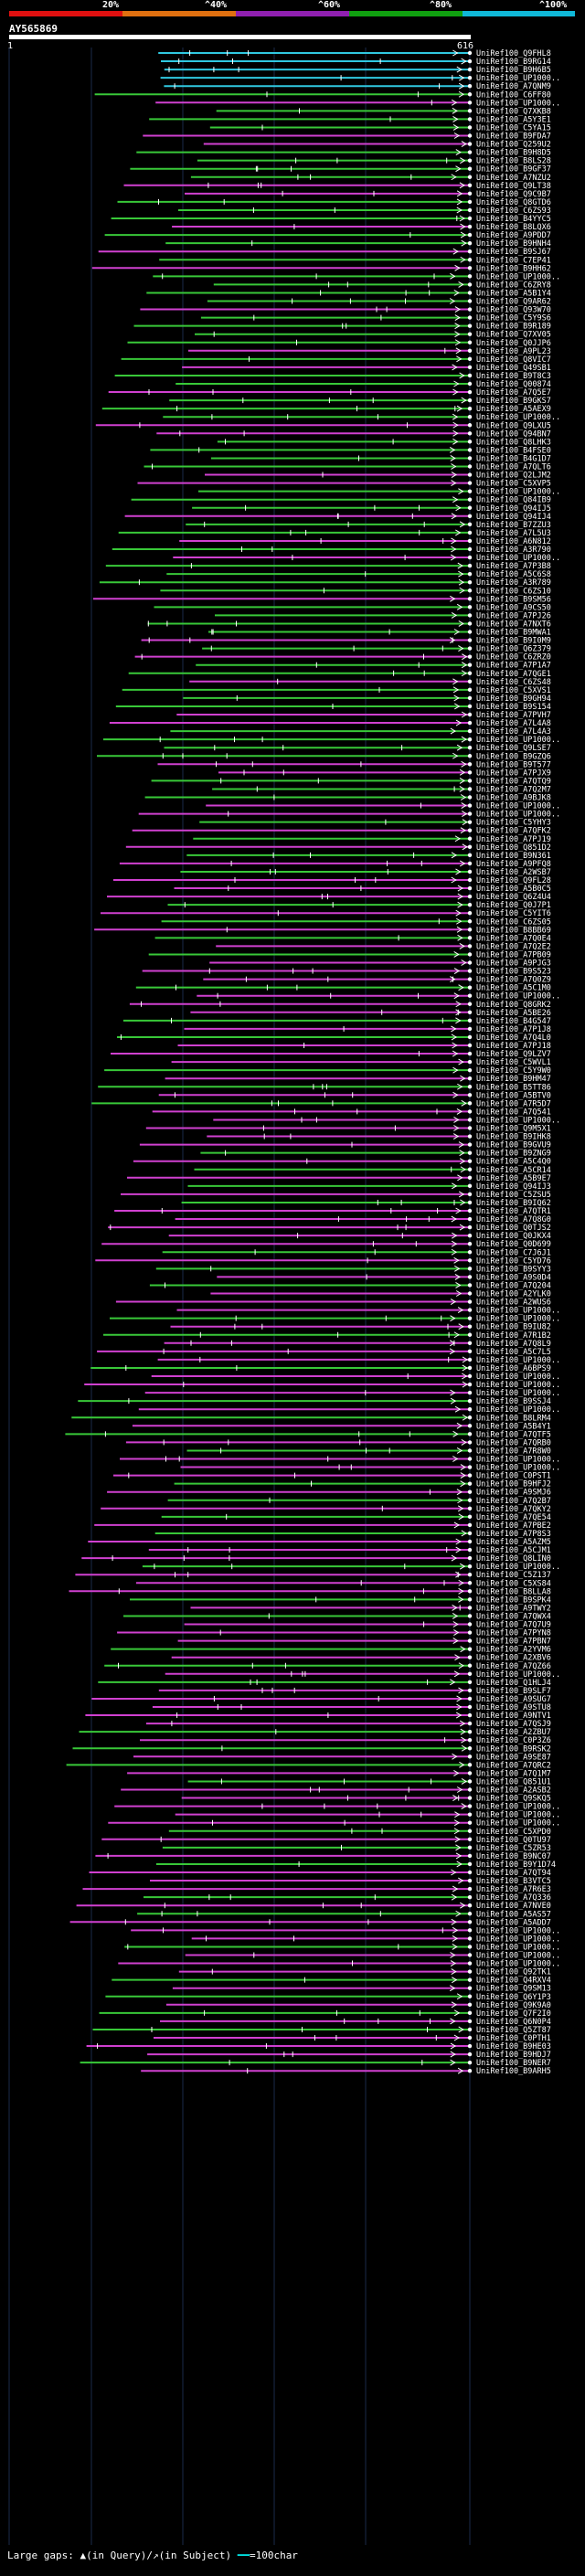  What do you see at coordinates (513, 351) in the screenshot?
I see `hit-label: UniRef100_A9PL23` at bounding box center [513, 351].